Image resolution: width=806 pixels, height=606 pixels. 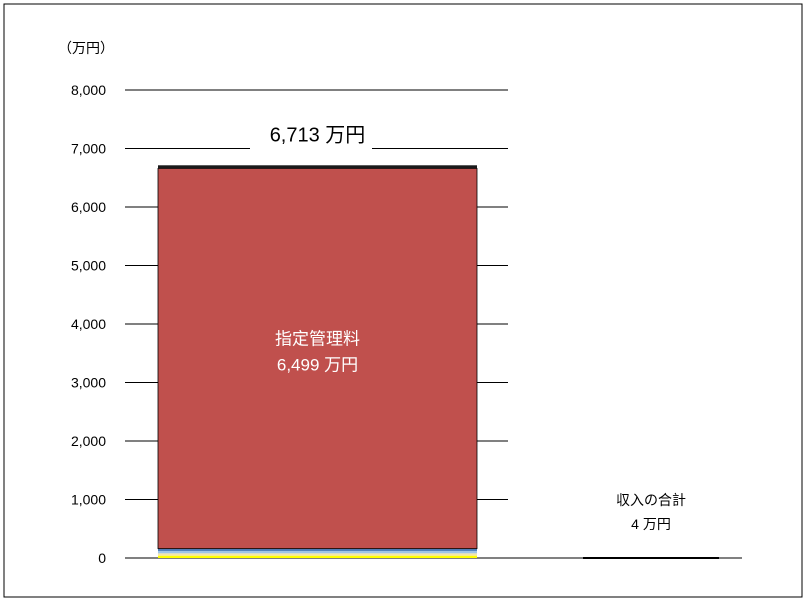 What do you see at coordinates (88, 149) in the screenshot?
I see `y-tick-label: 7,000` at bounding box center [88, 149].